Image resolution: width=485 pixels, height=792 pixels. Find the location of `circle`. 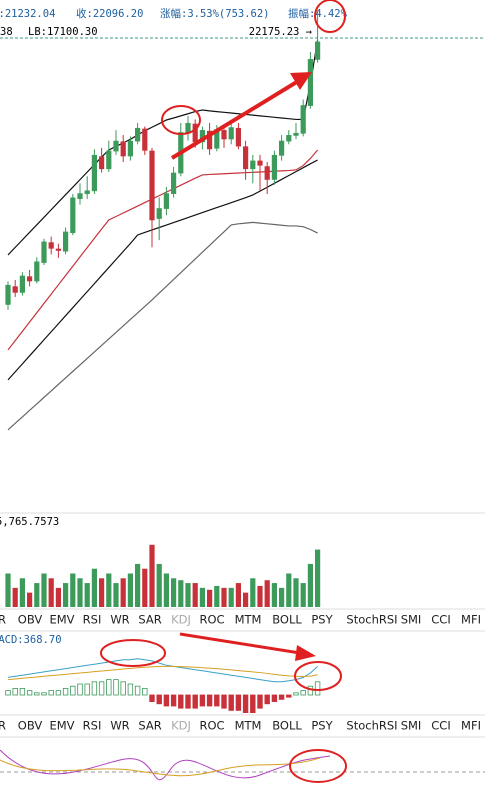

circle is located at coordinates (181, 120).